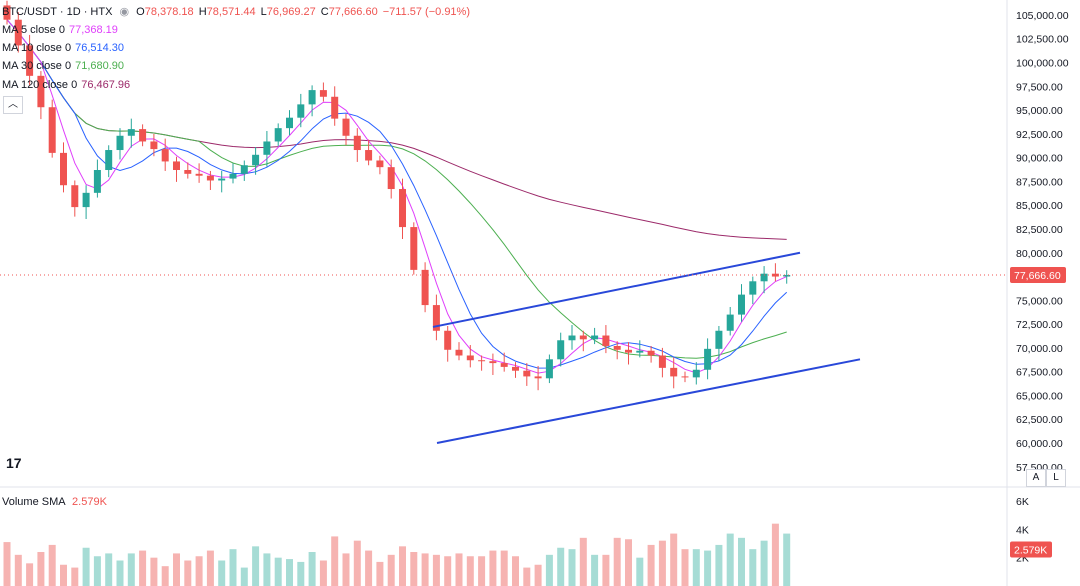  What do you see at coordinates (37, 48) in the screenshot?
I see `indicator-label: MA 10 close 0` at bounding box center [37, 48].